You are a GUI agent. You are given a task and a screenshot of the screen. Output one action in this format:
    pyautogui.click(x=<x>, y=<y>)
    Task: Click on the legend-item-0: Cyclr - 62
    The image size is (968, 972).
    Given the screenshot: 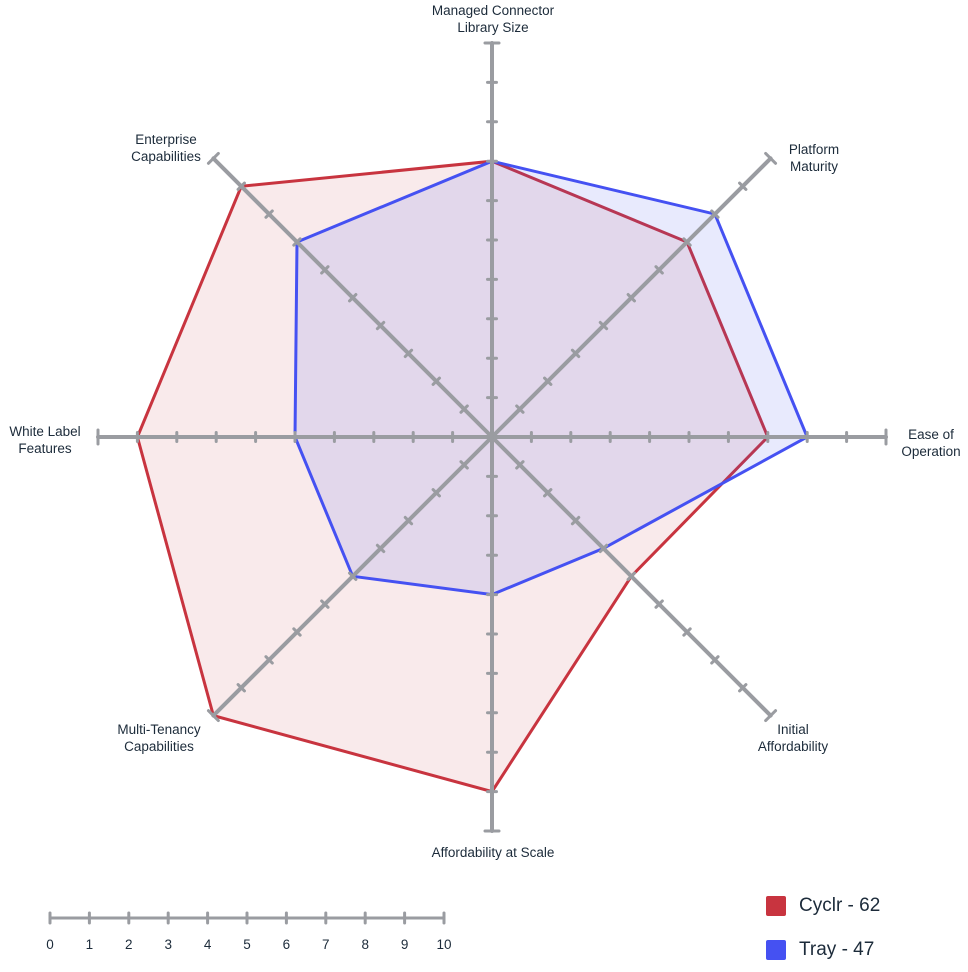 What is the action you would take?
    pyautogui.click(x=823, y=906)
    